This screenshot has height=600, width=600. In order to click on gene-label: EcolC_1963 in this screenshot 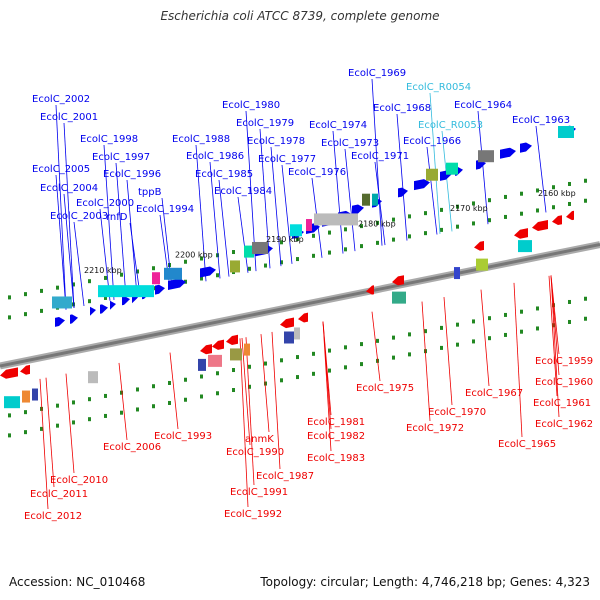, I will do `click(541, 120)`.